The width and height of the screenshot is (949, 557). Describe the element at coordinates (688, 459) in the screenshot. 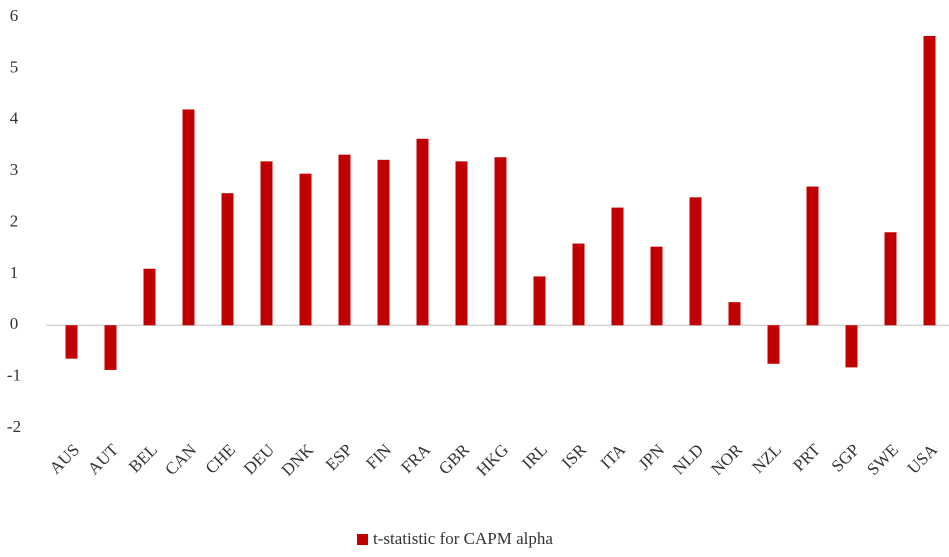

I see `x-tick-label: NLD` at that location.